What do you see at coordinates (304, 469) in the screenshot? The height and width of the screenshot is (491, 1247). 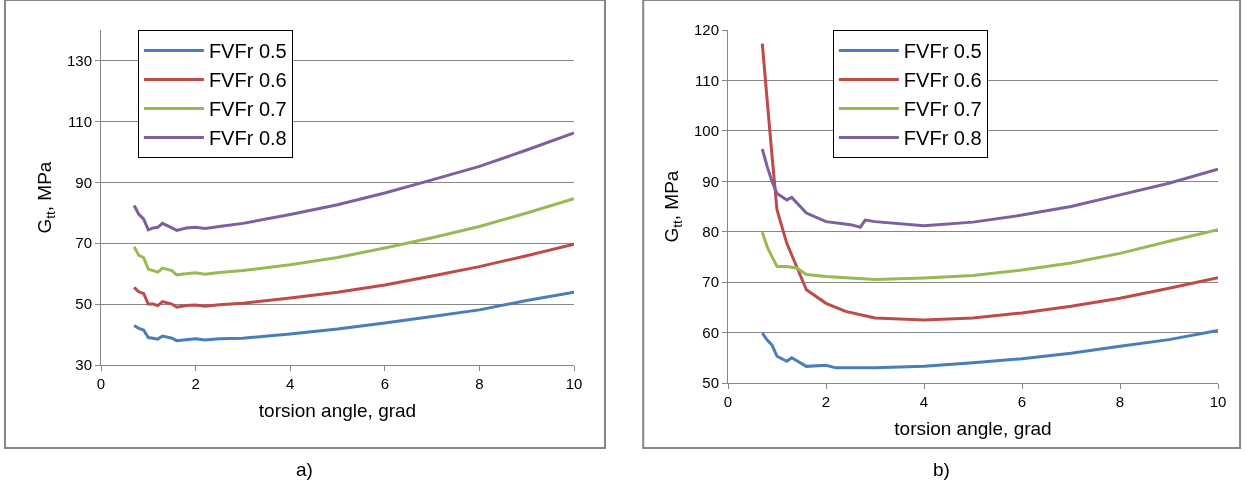 I see `text: a)` at bounding box center [304, 469].